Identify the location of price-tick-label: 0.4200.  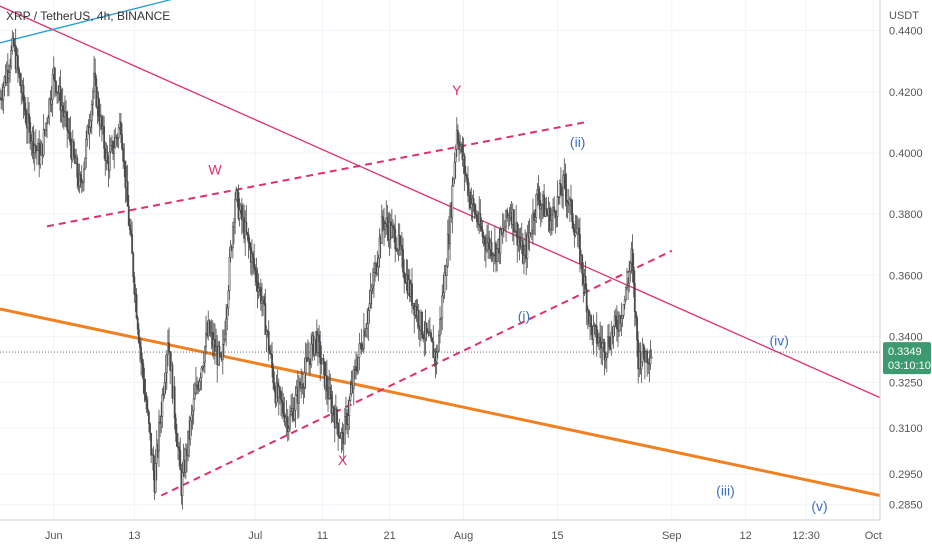
(906, 93).